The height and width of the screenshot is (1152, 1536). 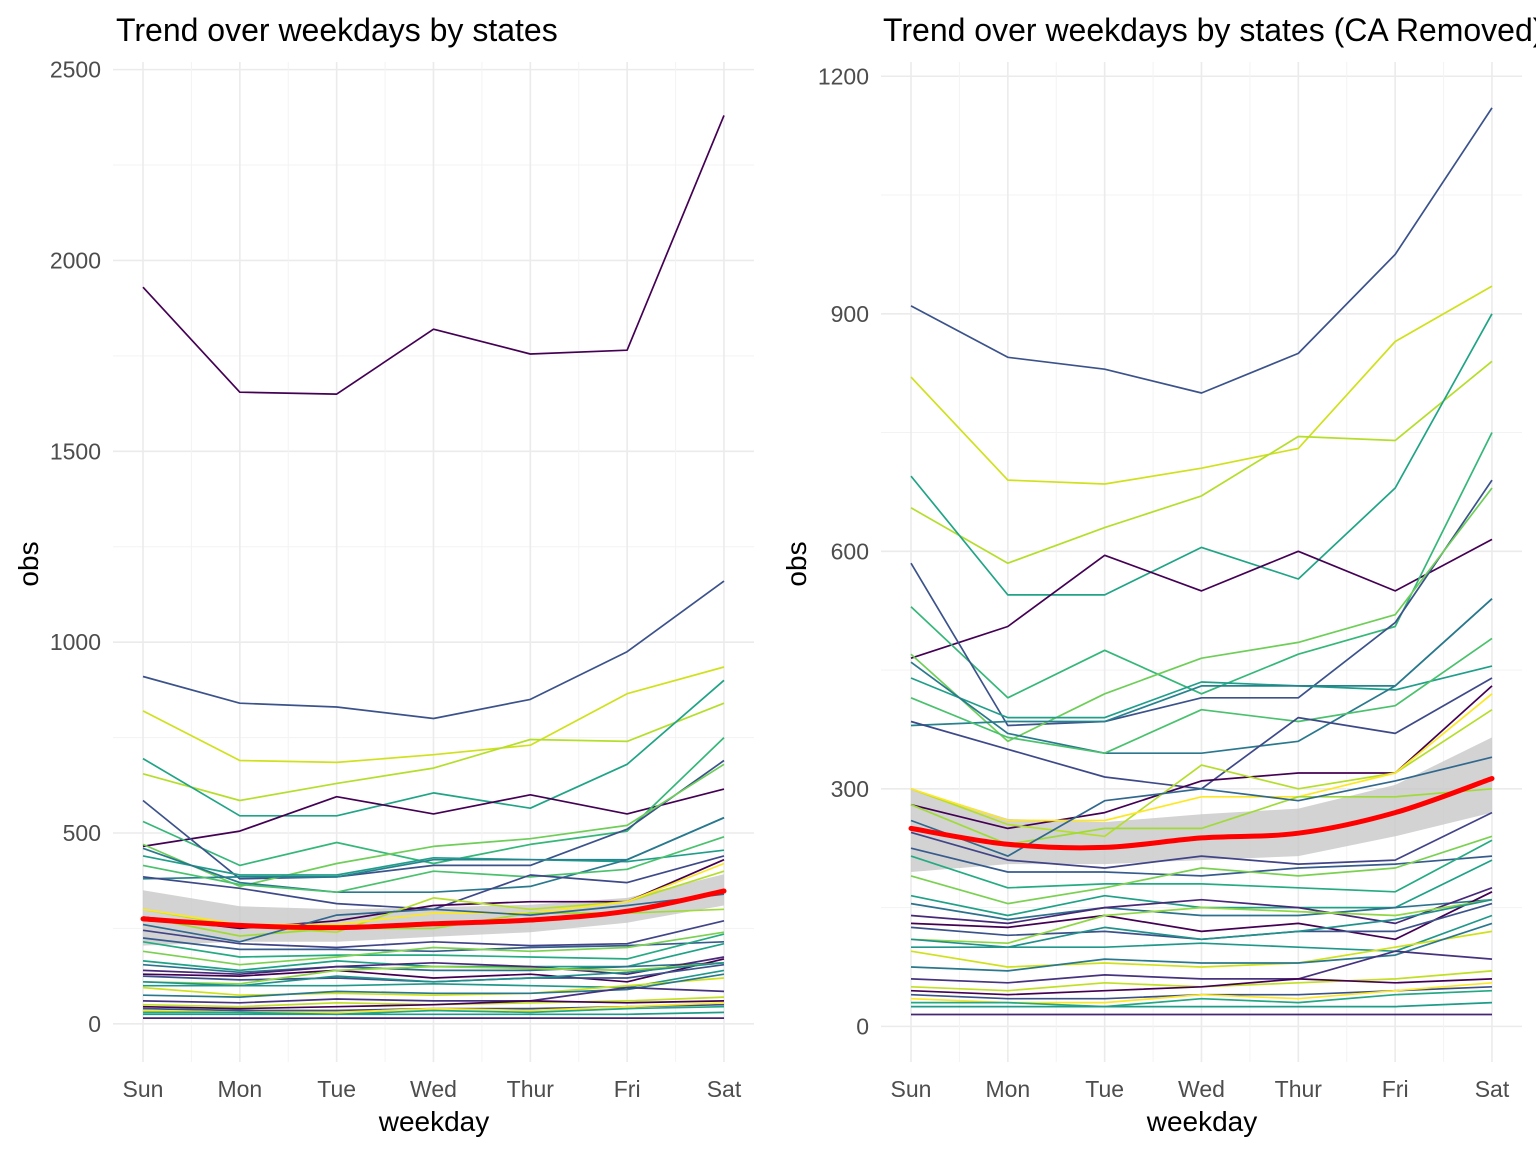 What do you see at coordinates (75, 260) in the screenshot?
I see `y-tick-label: 2000` at bounding box center [75, 260].